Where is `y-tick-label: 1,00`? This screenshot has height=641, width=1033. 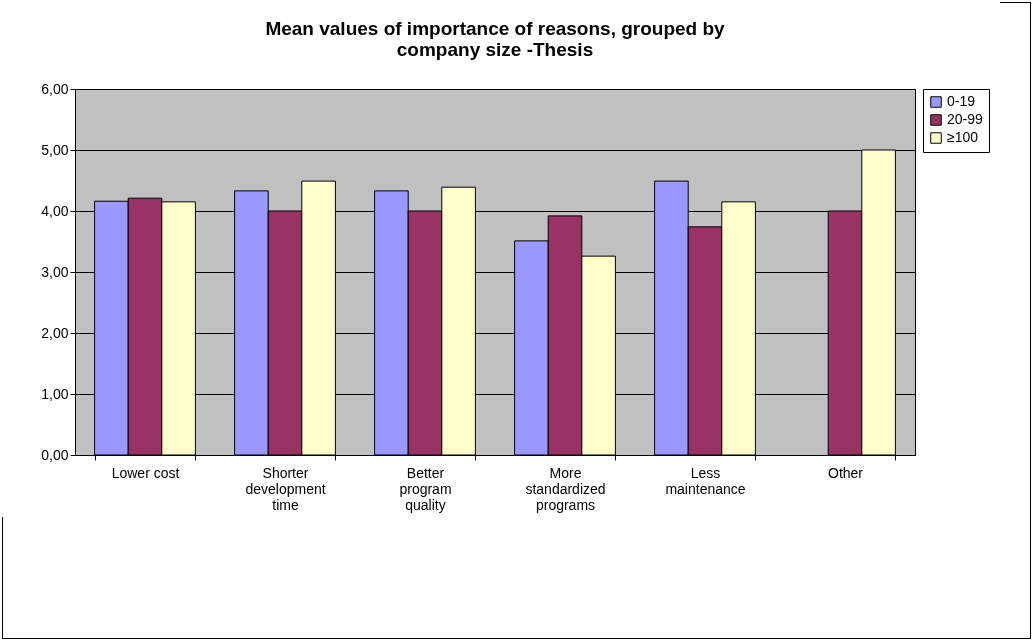
y-tick-label: 1,00 is located at coordinates (55, 393).